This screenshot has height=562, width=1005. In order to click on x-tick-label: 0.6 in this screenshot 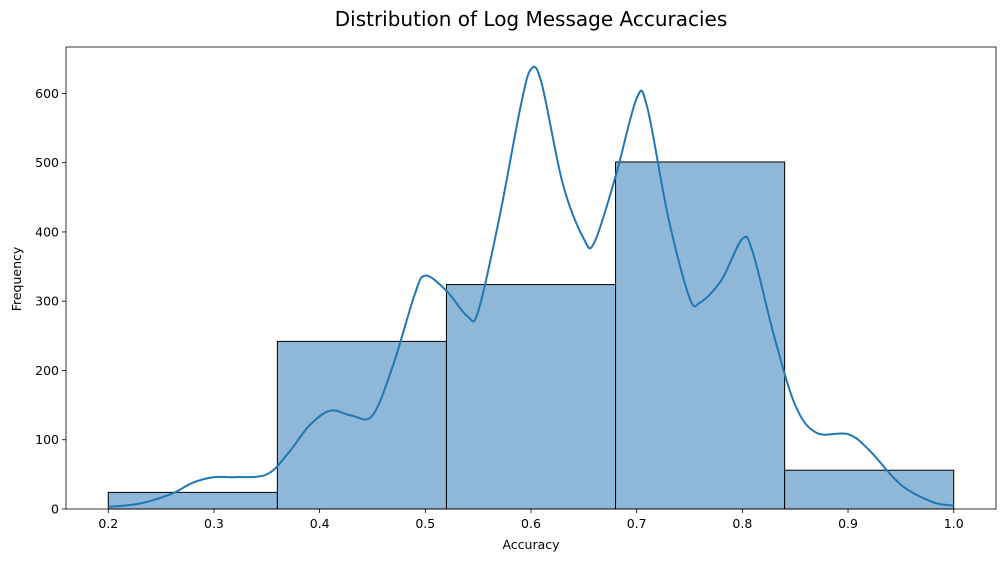, I will do `click(531, 523)`.